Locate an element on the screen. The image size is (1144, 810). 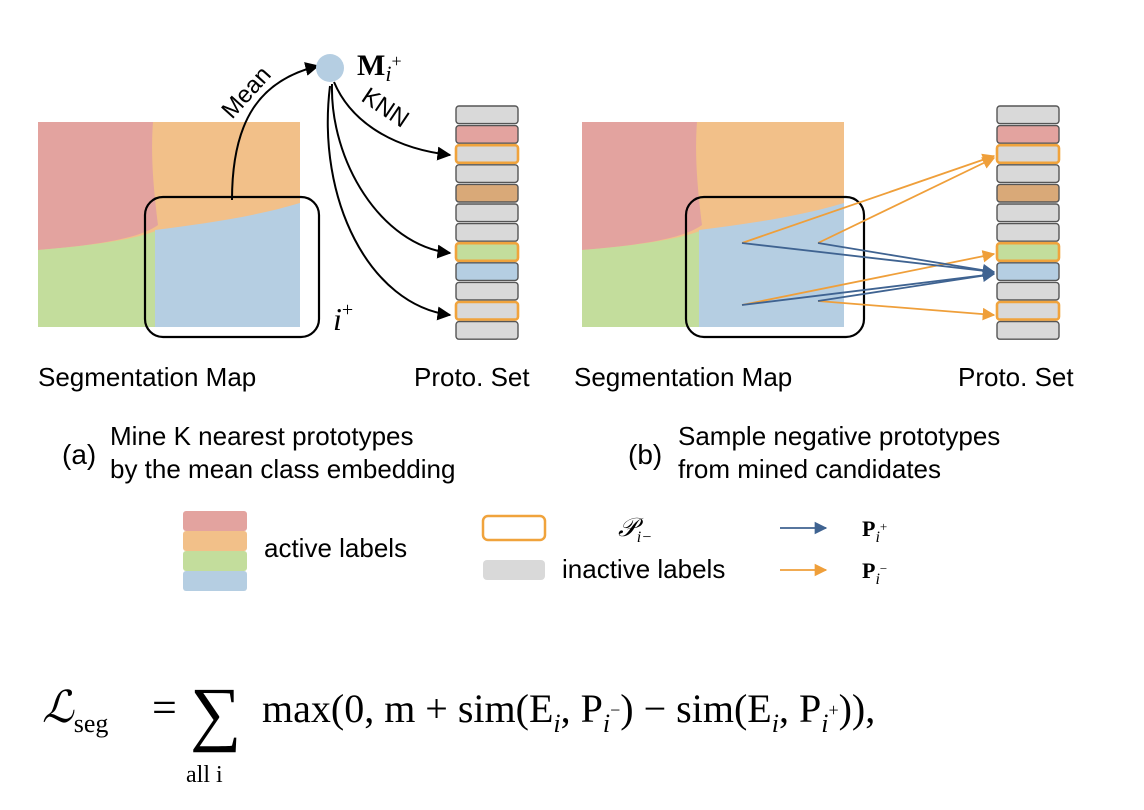
legend-positive-label: Pi+ is located at coordinates (874, 531).